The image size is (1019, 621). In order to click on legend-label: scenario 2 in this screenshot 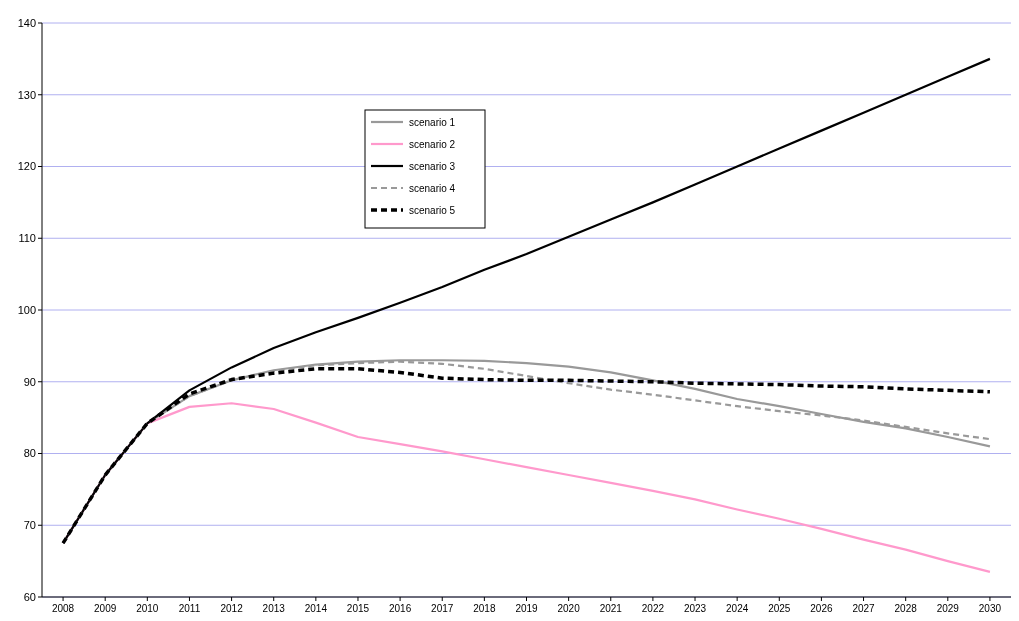, I will do `click(432, 144)`.